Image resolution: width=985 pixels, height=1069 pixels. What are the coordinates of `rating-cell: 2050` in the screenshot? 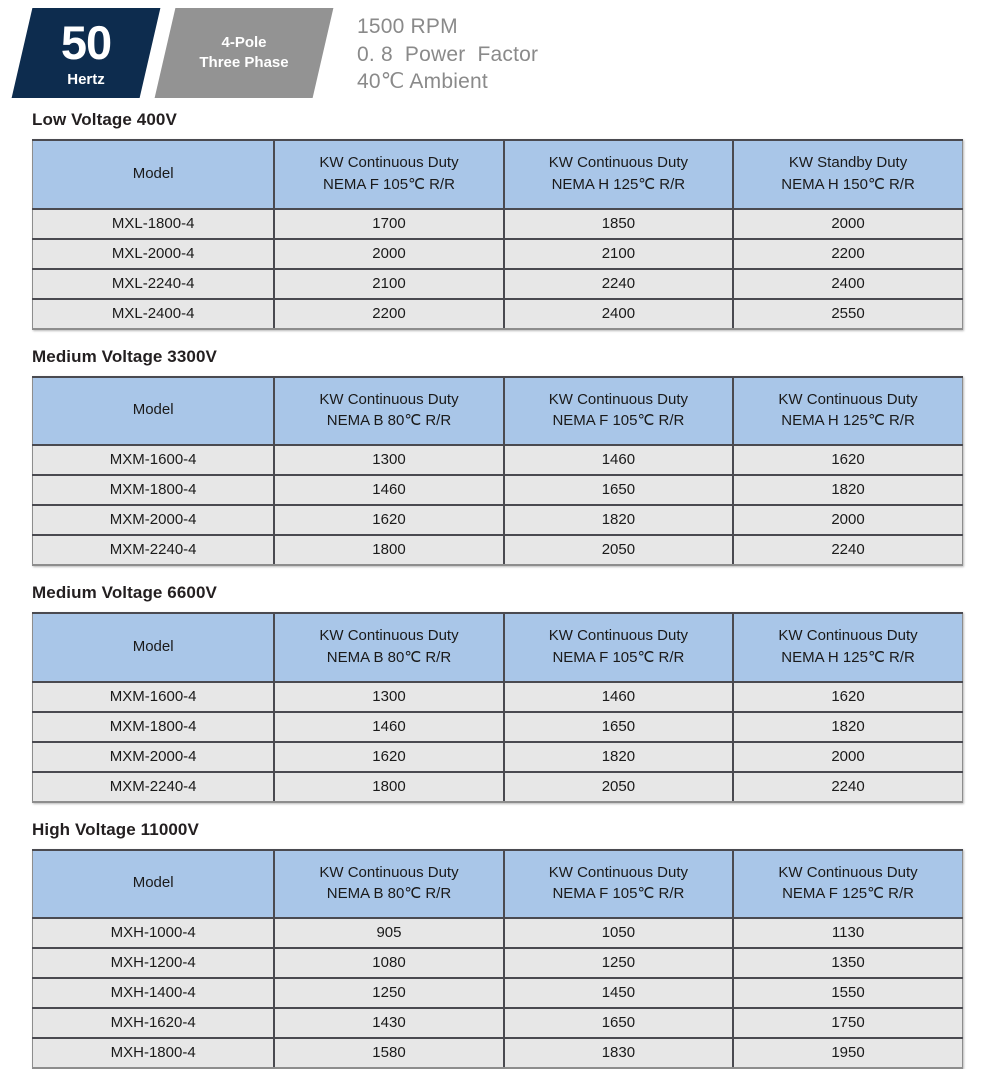 It's located at (618, 550).